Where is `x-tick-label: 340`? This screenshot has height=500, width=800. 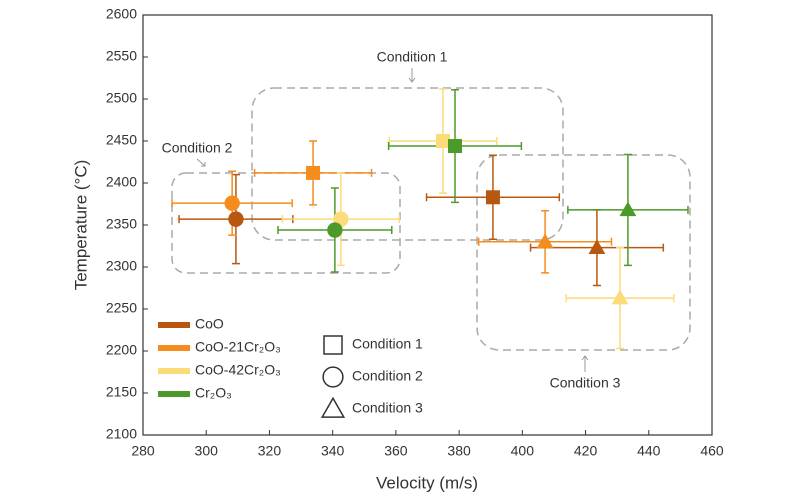 x-tick-label: 340 is located at coordinates (333, 451).